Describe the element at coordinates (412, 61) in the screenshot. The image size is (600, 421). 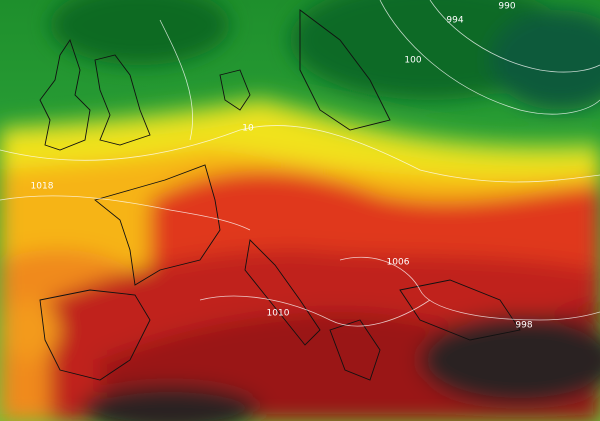
I see `isobar-label: 100` at that location.